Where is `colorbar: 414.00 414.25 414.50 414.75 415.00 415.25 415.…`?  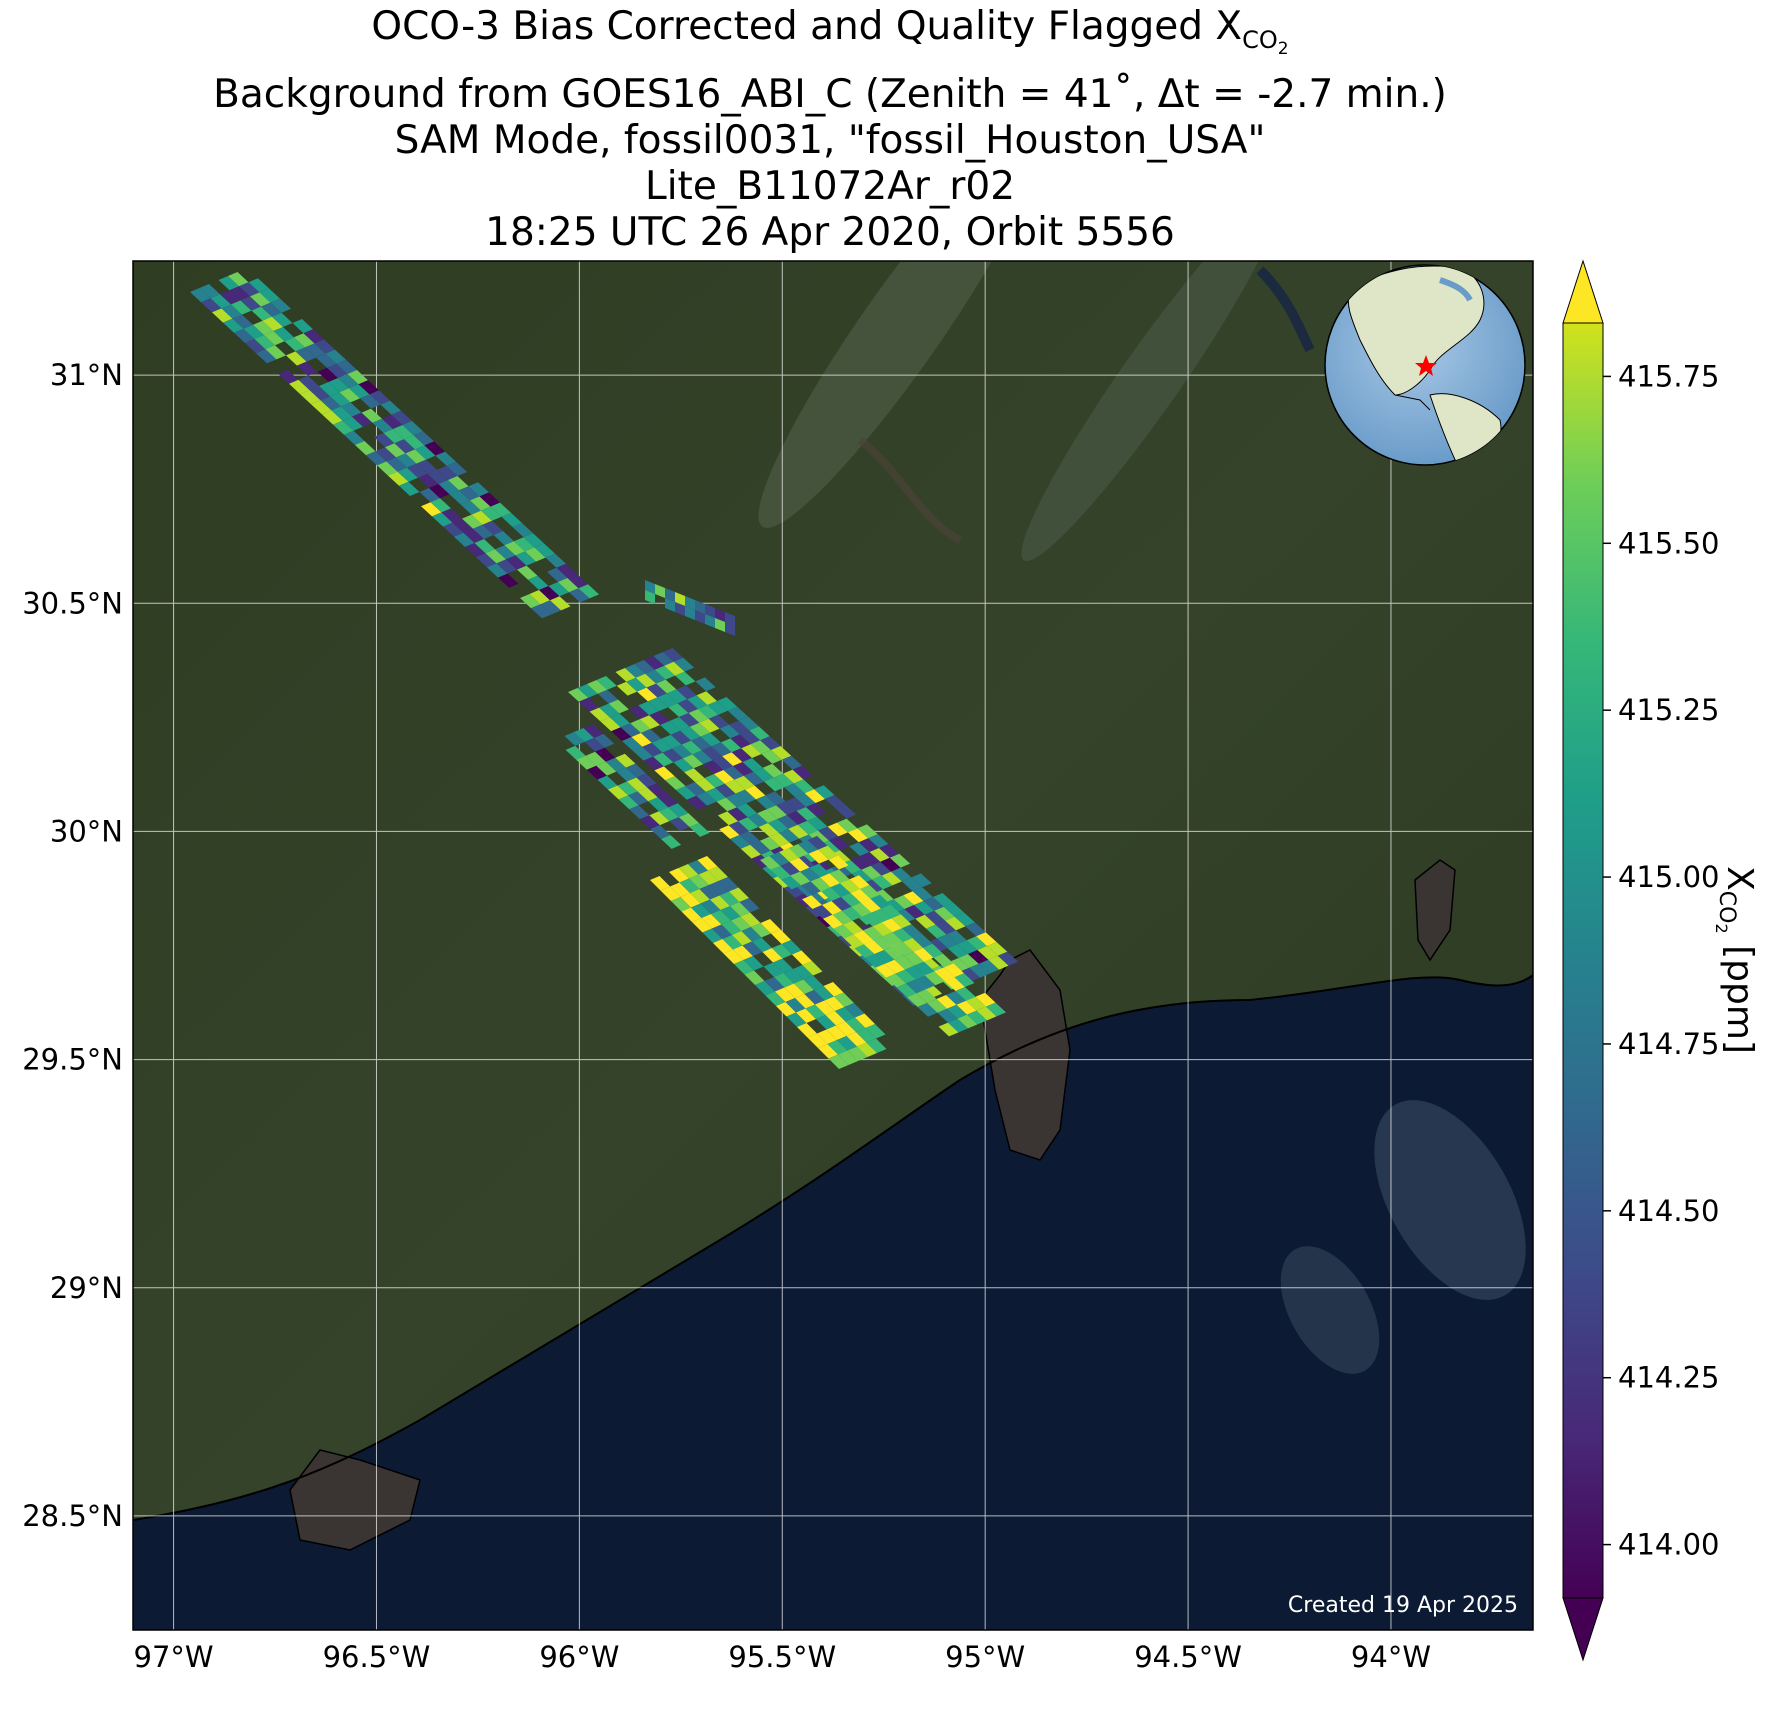
colorbar: 414.00 414.25 414.50 414.75 415.00 415.25 415.… is located at coordinates (1661, 960).